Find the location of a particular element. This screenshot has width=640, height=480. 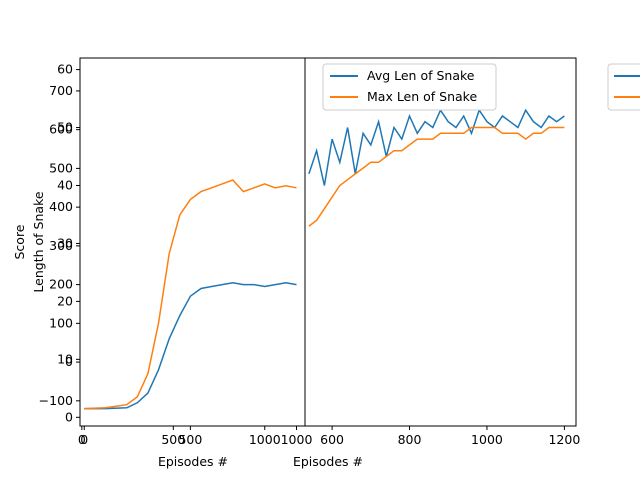

legend: Avg Len of Snake Max Len of Snake is located at coordinates (409, 87).